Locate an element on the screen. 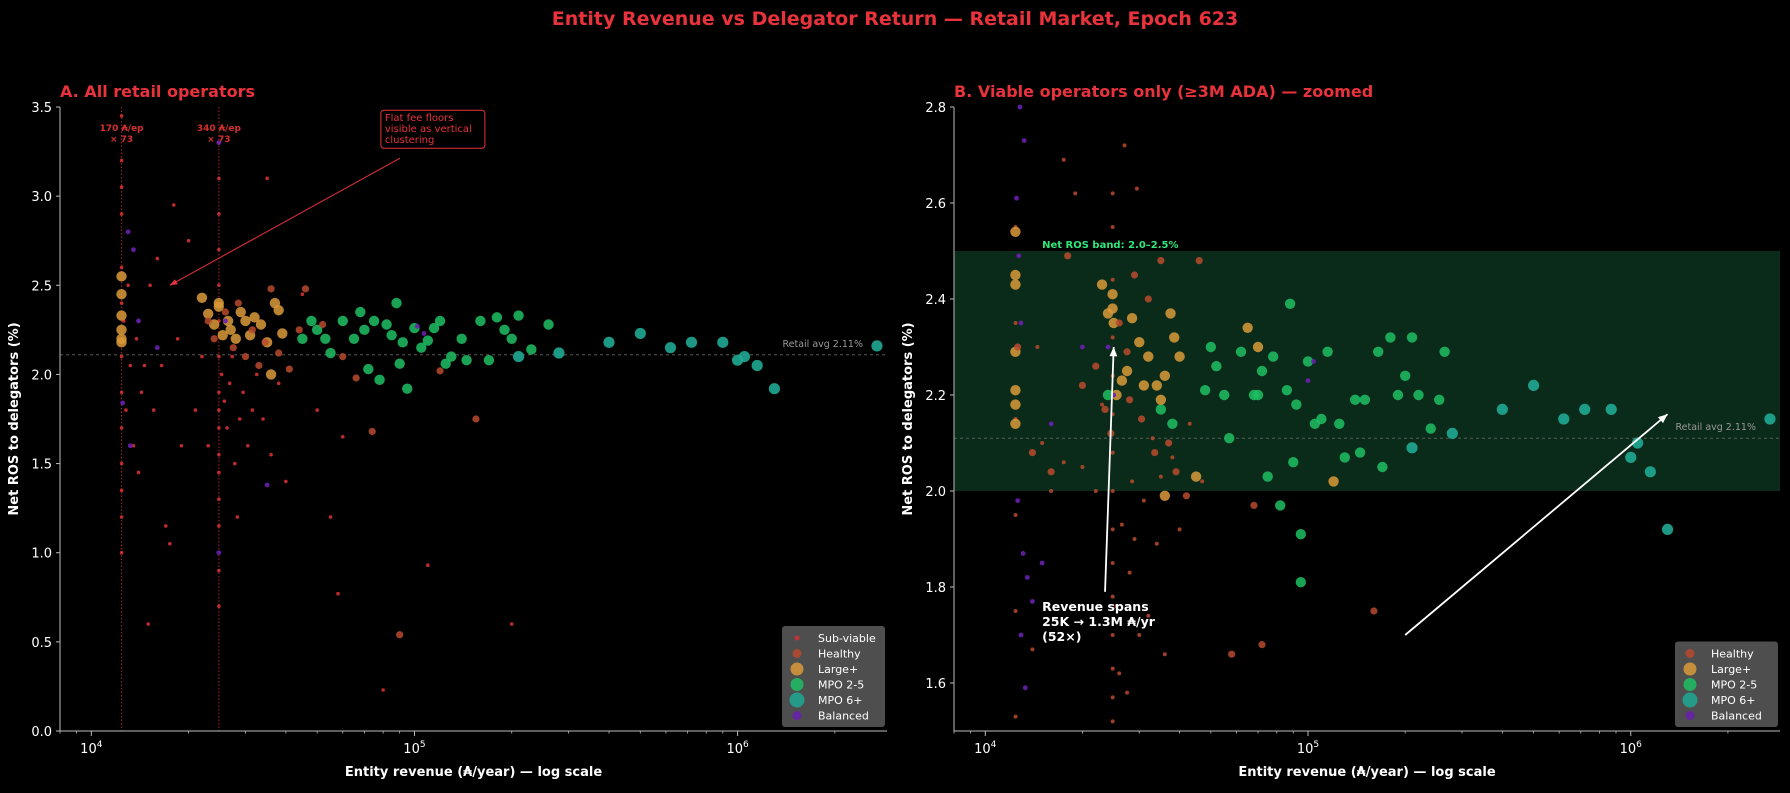  legend-label: Sub-viable is located at coordinates (847, 638).